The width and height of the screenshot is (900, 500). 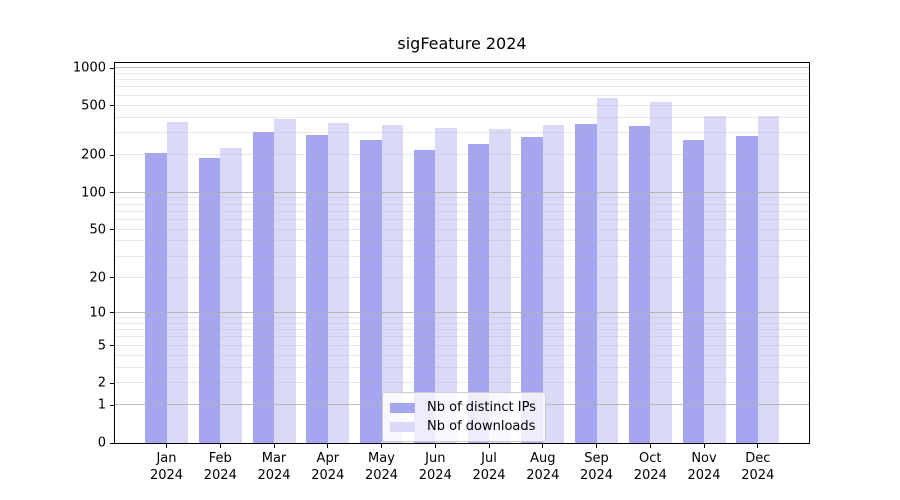 I want to click on x-tick-label-mar: Mar 2024, so click(x=274, y=467).